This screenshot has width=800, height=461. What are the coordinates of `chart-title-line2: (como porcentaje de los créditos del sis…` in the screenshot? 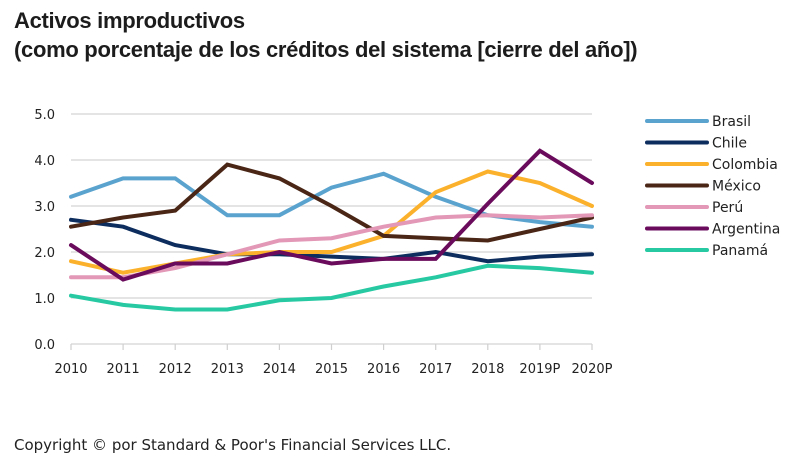 It's located at (326, 49).